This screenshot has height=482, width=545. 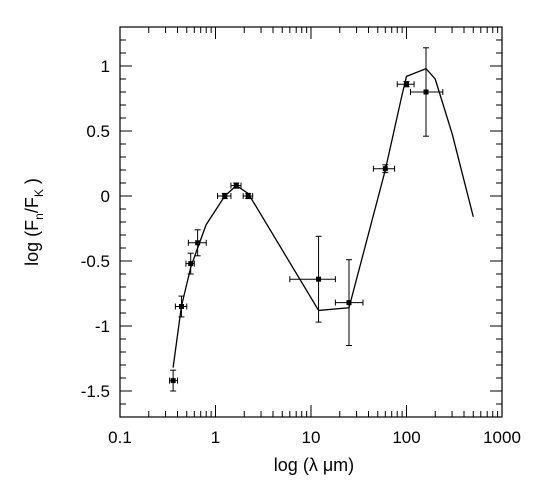 I want to click on x-tick-label: 0.1, so click(x=120, y=437).